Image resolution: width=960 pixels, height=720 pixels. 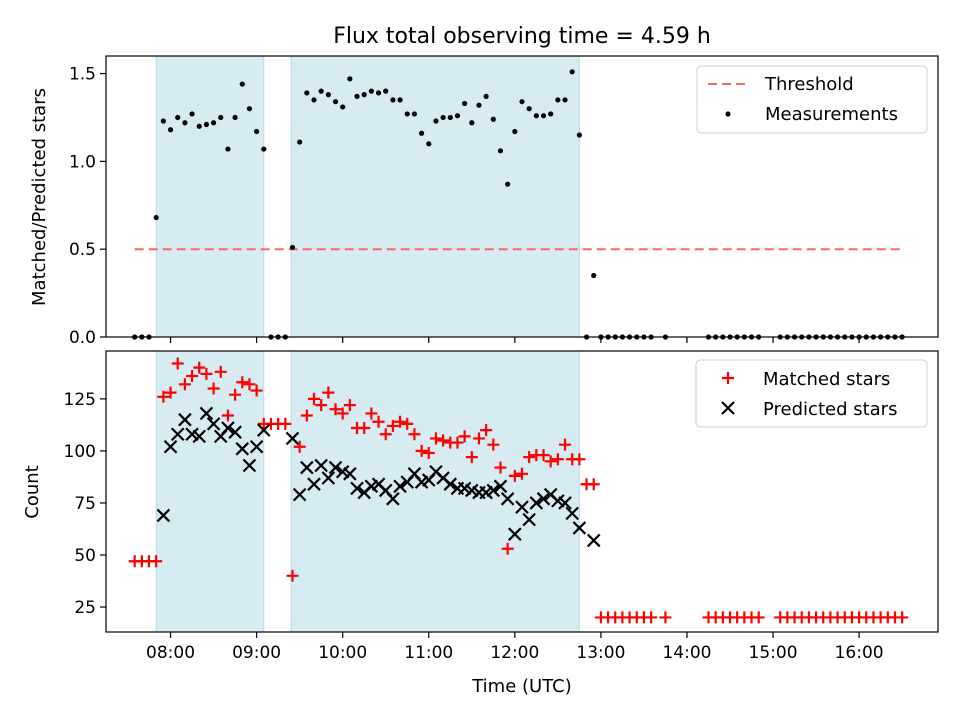 What do you see at coordinates (39, 197) in the screenshot?
I see `top-y-axis-label: Matched/Predicted stars` at bounding box center [39, 197].